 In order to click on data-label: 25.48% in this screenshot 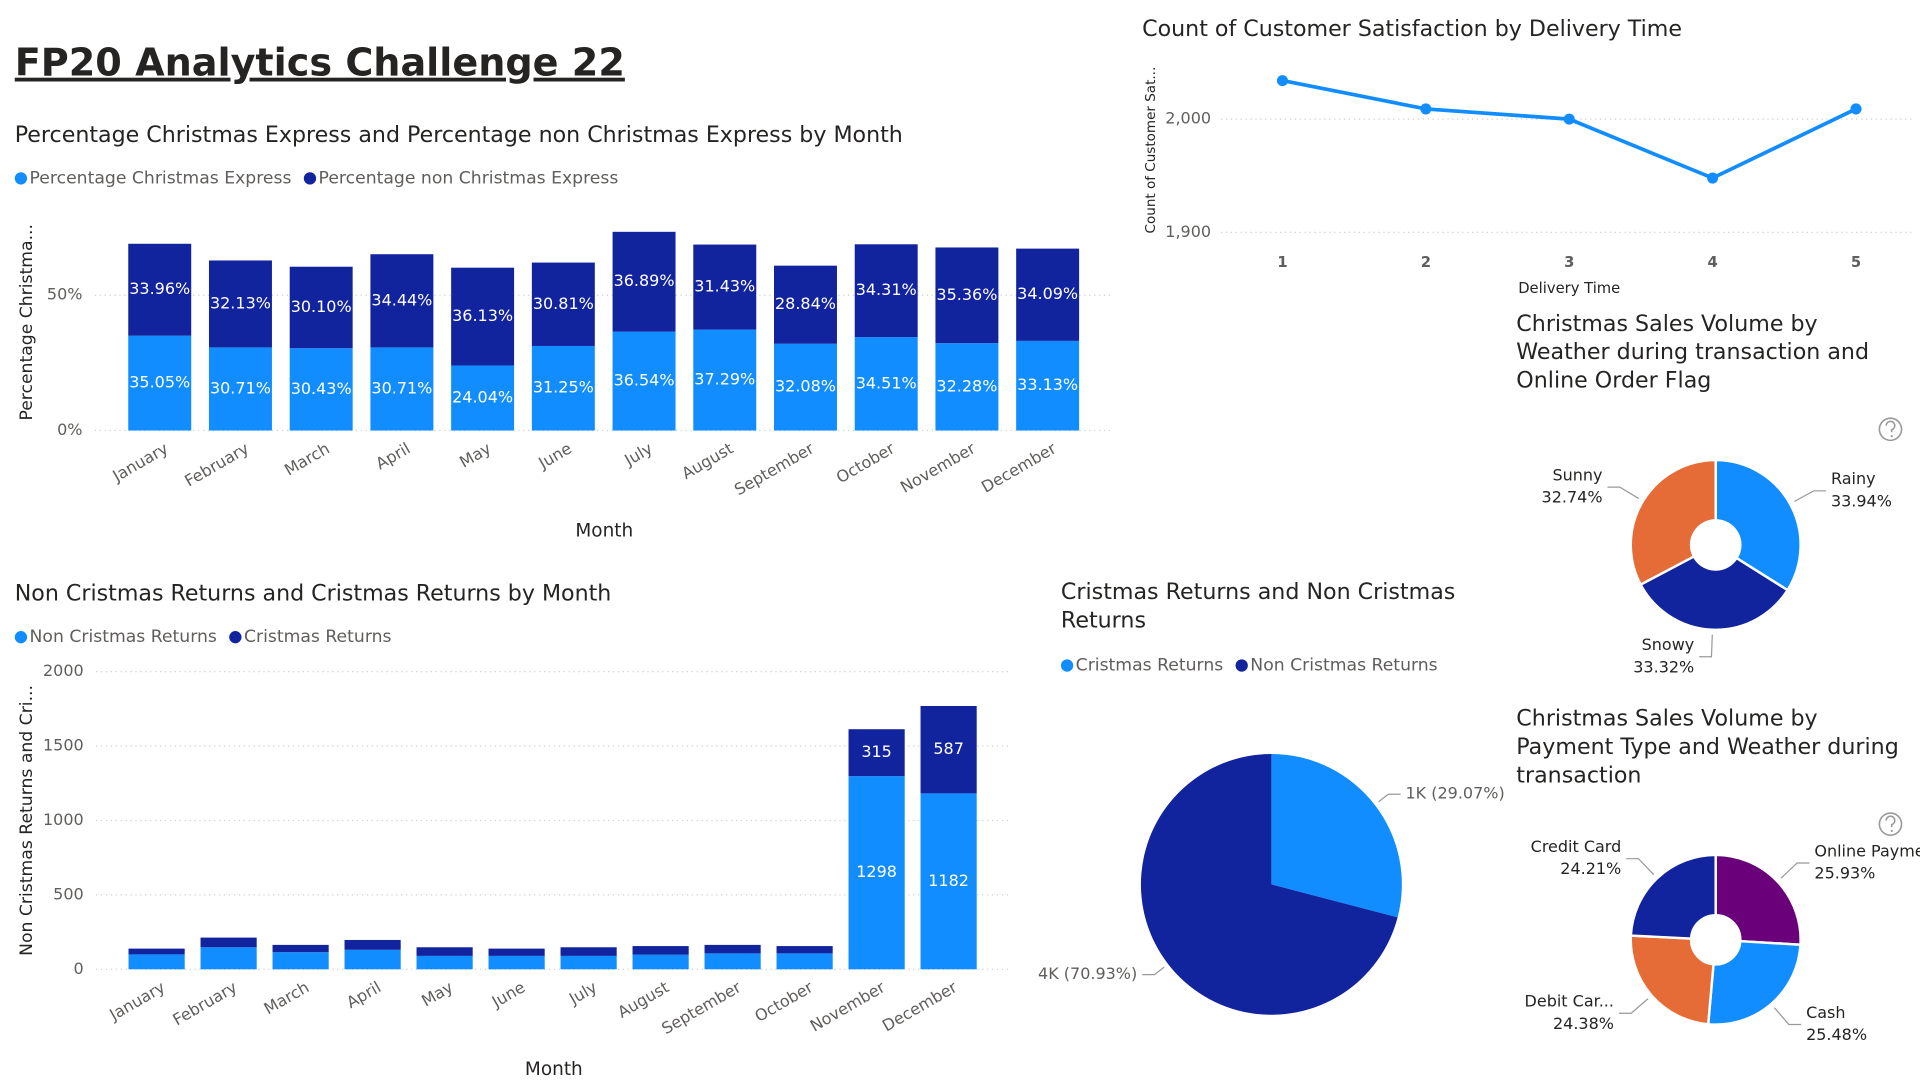, I will do `click(1836, 1034)`.